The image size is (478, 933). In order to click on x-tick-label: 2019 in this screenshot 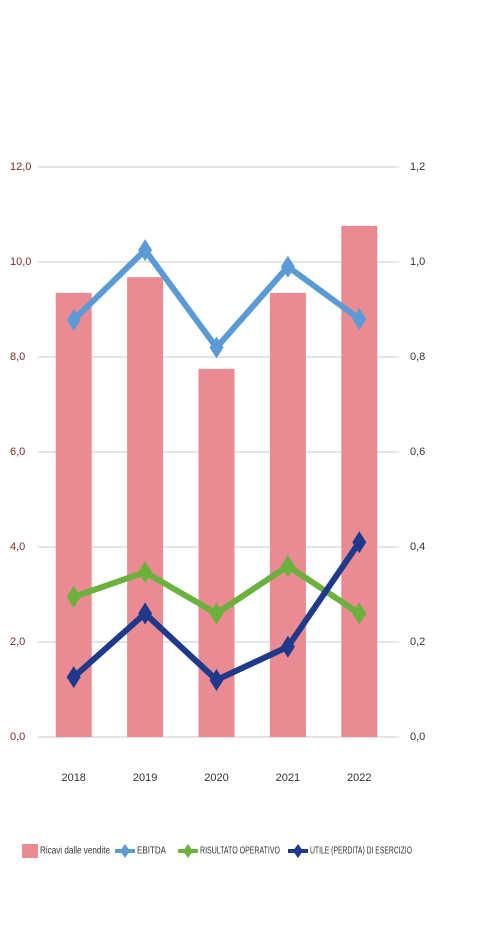, I will do `click(145, 778)`.